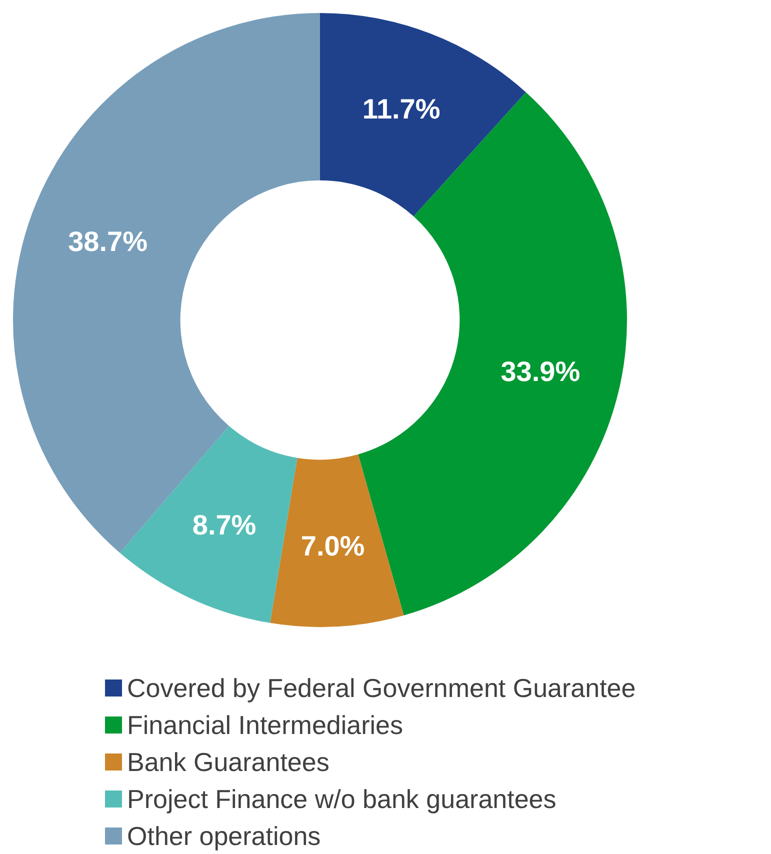 Image resolution: width=771 pixels, height=854 pixels. What do you see at coordinates (332, 546) in the screenshot?
I see `data-label: 7.0%` at bounding box center [332, 546].